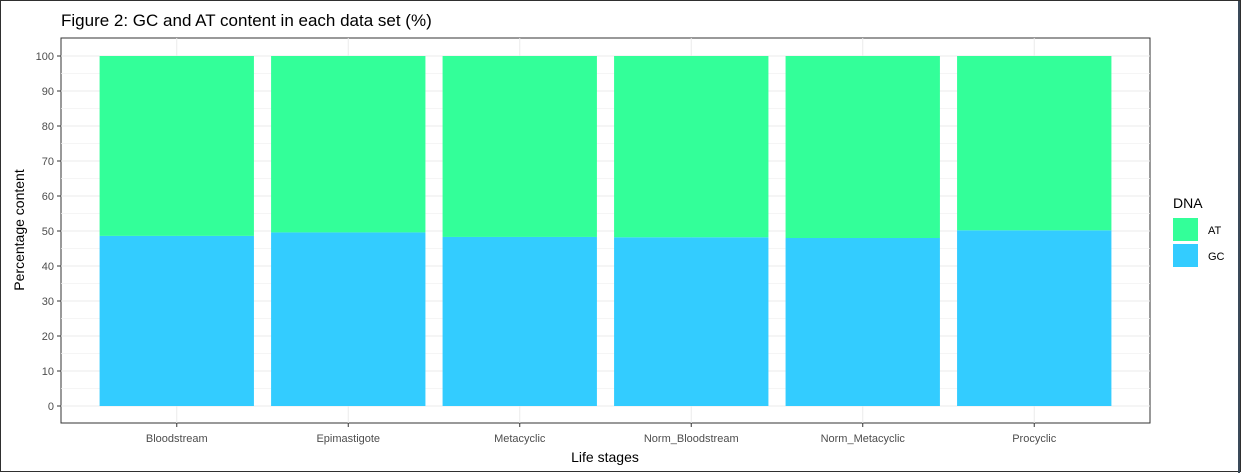 This screenshot has height=473, width=1241. Describe the element at coordinates (48, 267) in the screenshot. I see `y-tick-label: 40` at that location.